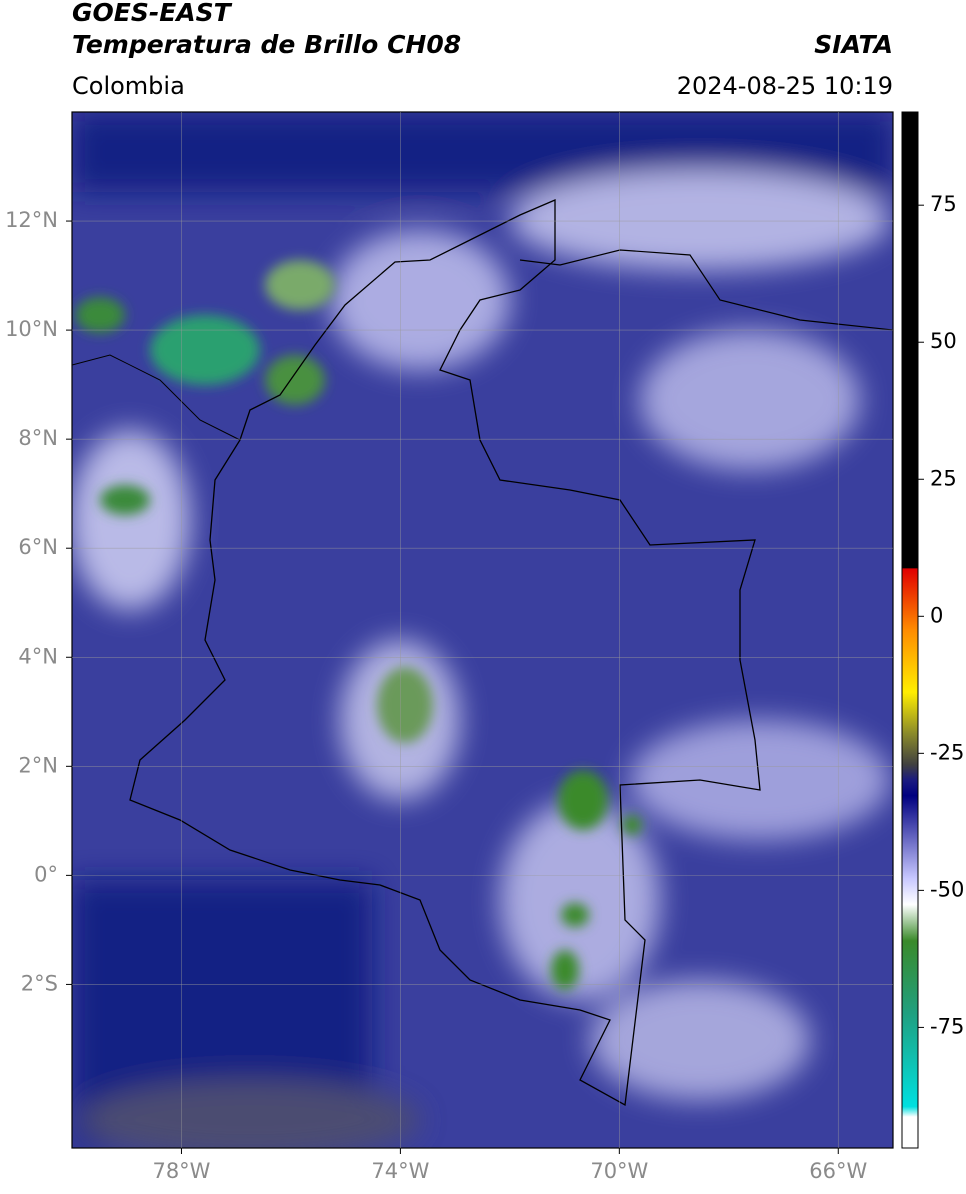  I want to click on x-tick-label: 66°W, so click(838, 1171).